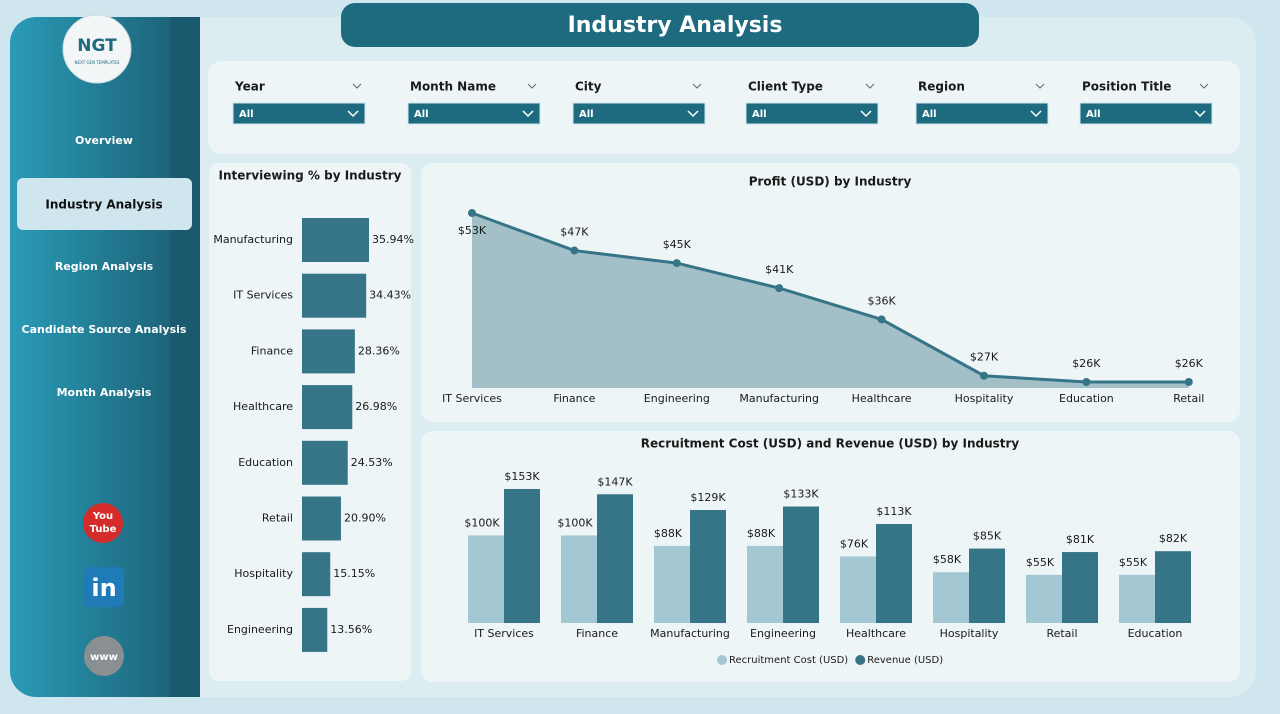 Image resolution: width=1280 pixels, height=714 pixels. What do you see at coordinates (788, 660) in the screenshot?
I see `legend-label: Recruitment Cost (USD)` at bounding box center [788, 660].